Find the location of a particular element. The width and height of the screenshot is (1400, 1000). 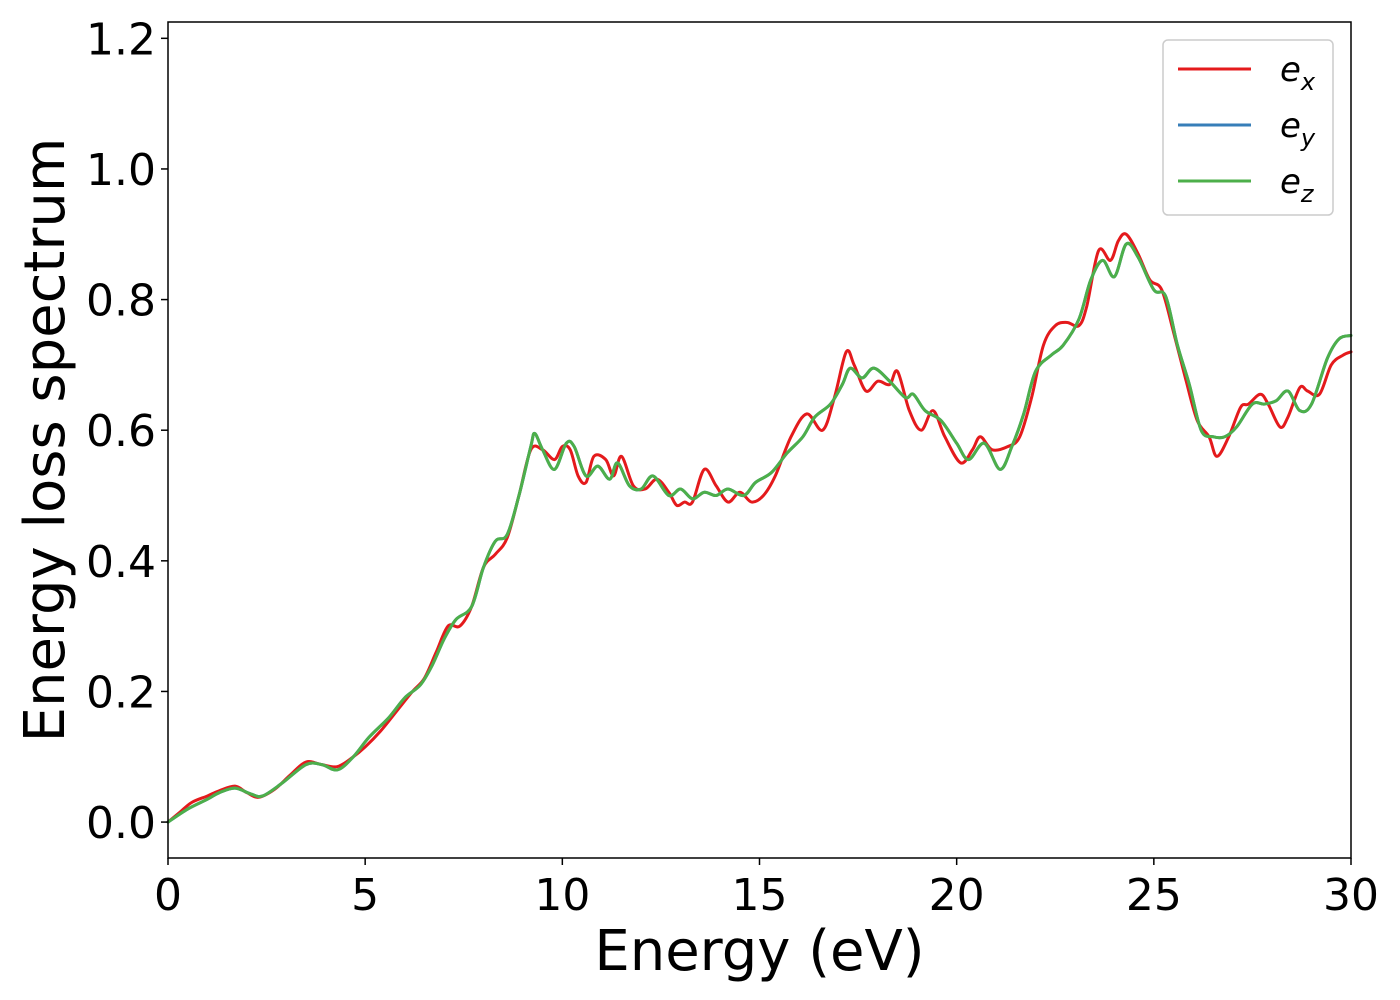

y-tick-label: 1.0 is located at coordinates (121, 170).